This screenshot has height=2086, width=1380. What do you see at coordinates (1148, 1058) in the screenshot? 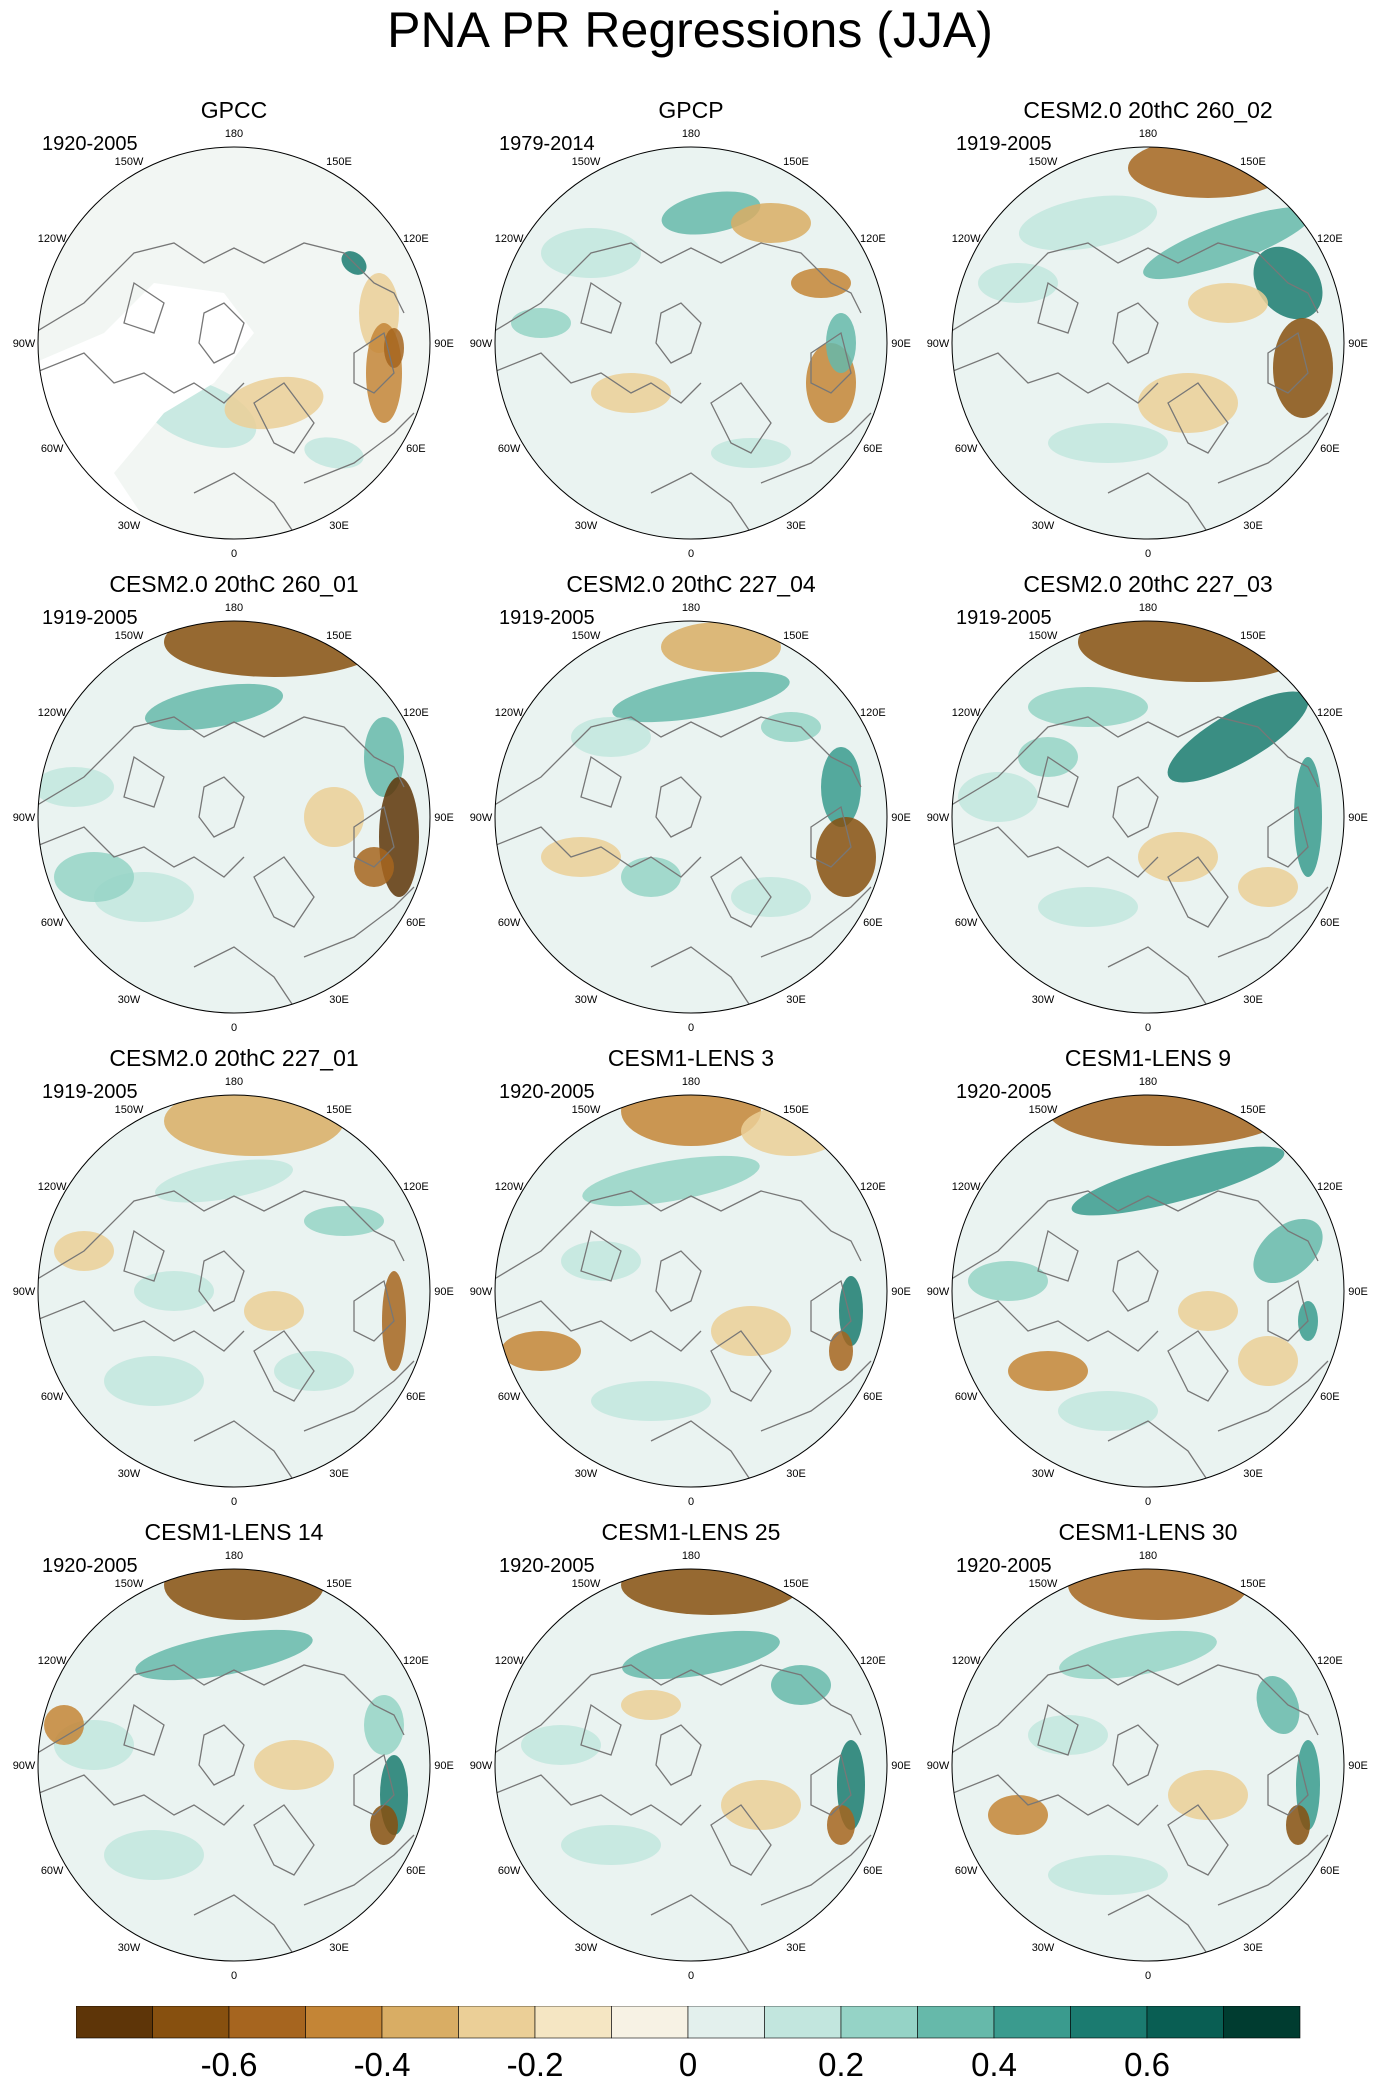
I see `panel-title: CESM1-LENS 9` at bounding box center [1148, 1058].